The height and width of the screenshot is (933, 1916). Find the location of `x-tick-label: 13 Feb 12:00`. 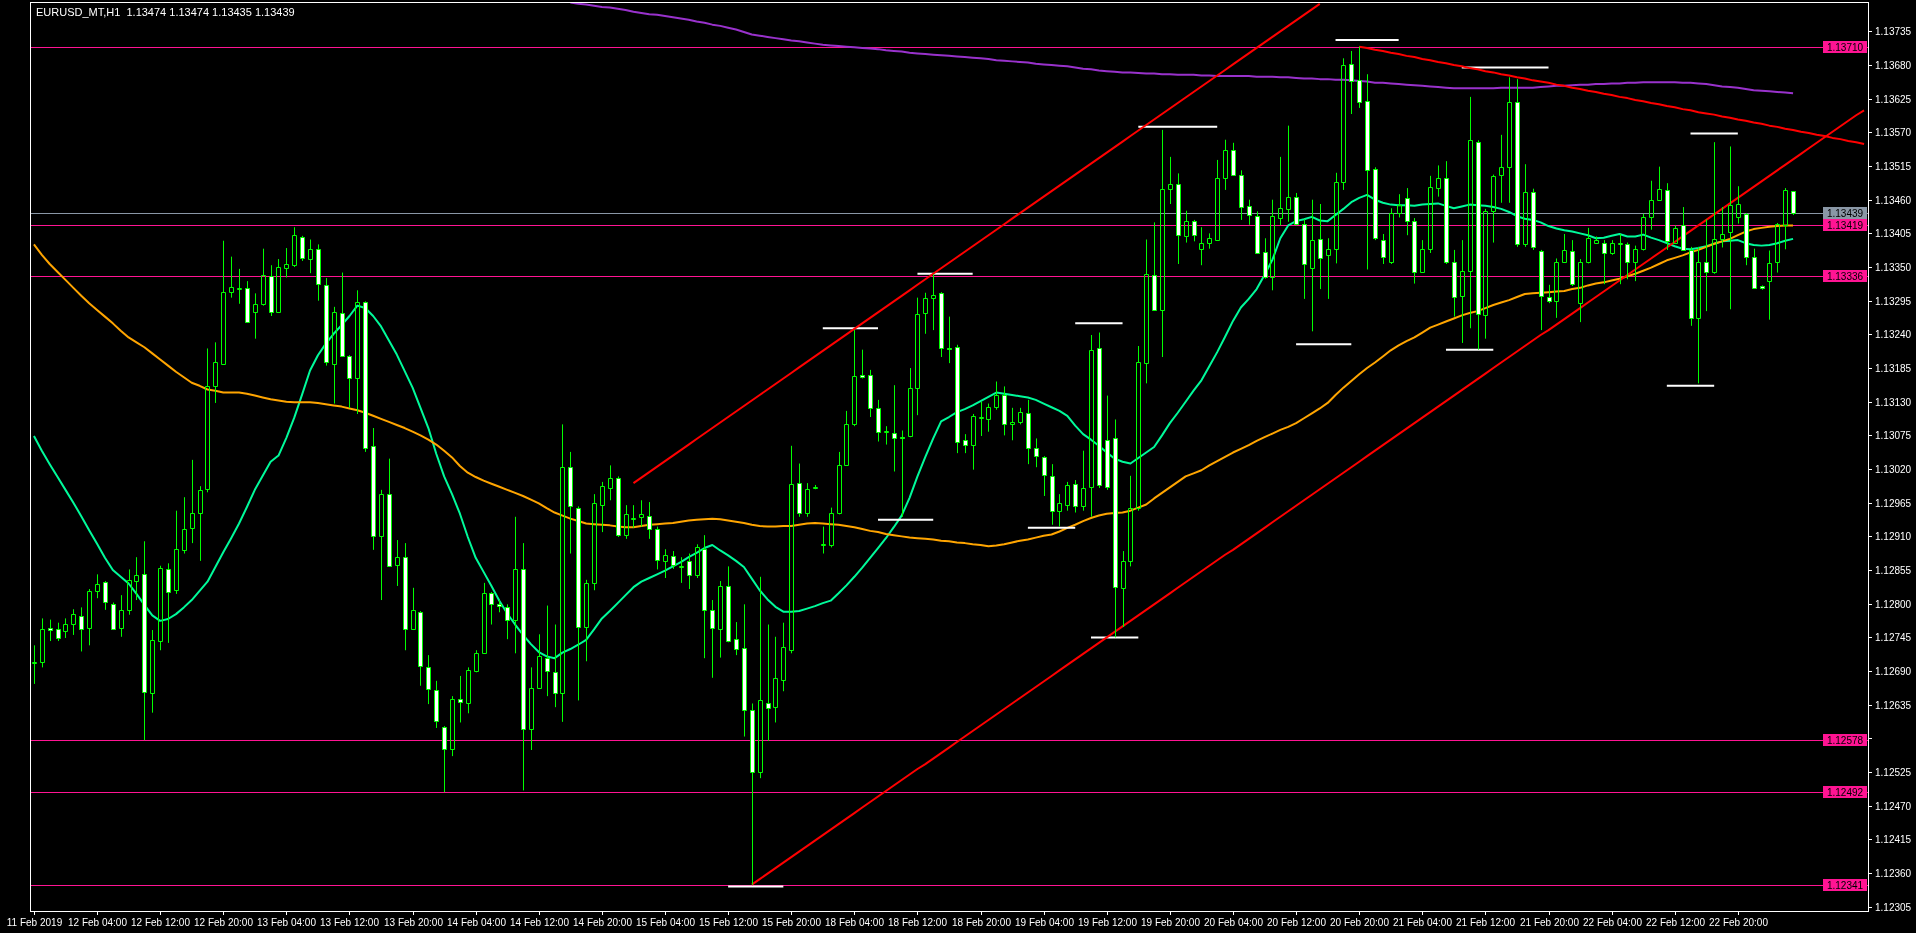

x-tick-label: 13 Feb 12:00 is located at coordinates (350, 922).